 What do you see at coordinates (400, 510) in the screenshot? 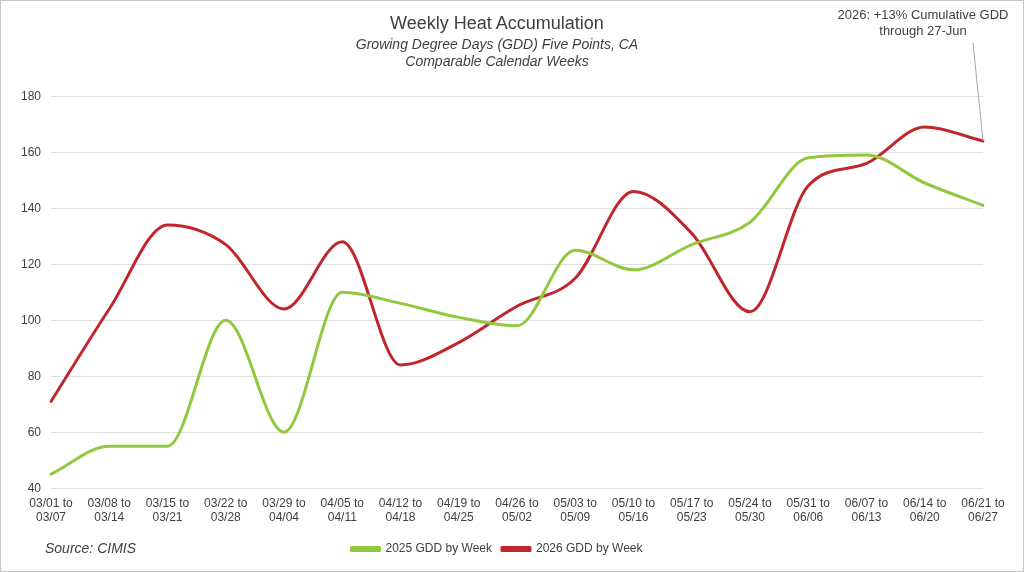
I see `x-tick-label: 04/12 to 04/18` at bounding box center [400, 510].